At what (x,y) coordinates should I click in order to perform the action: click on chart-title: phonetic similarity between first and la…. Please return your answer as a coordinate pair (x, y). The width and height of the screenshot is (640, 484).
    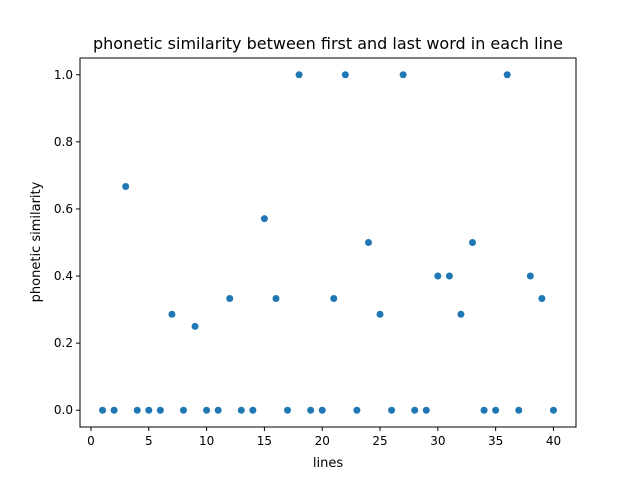
    Looking at the image, I should click on (328, 43).